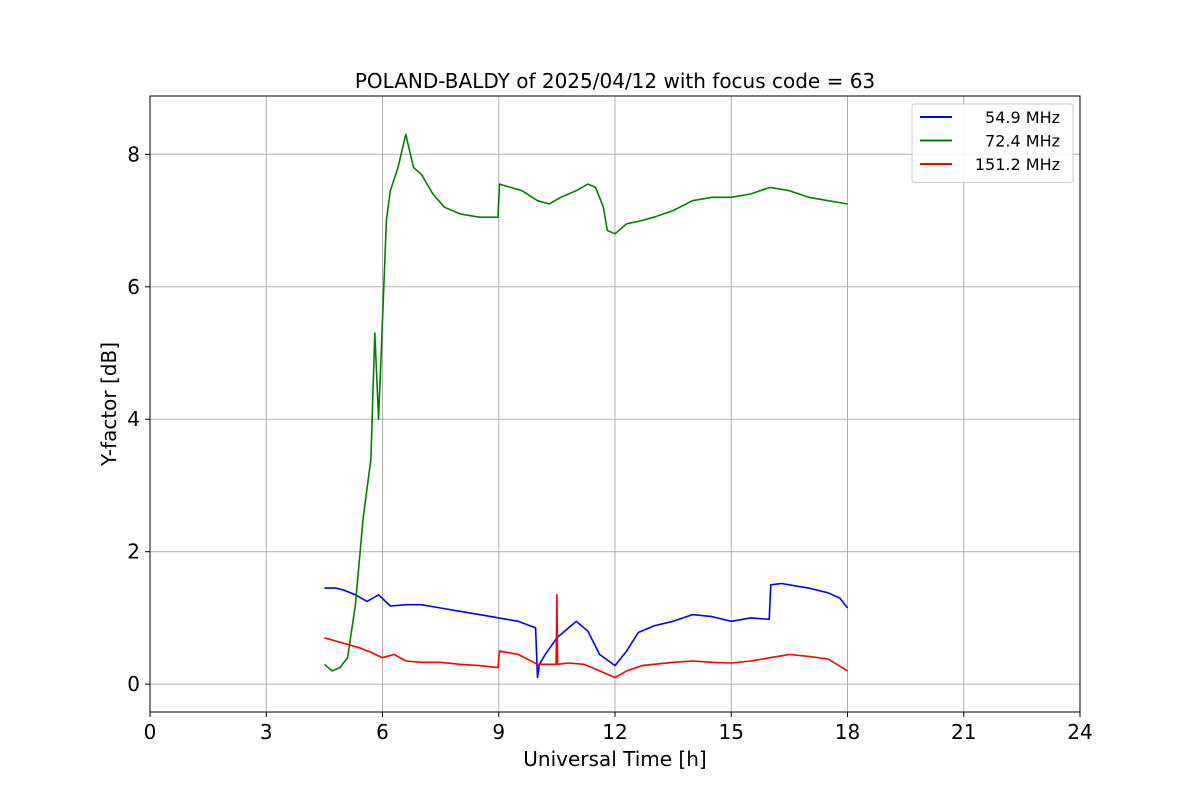 This screenshot has width=1200, height=800. What do you see at coordinates (614, 759) in the screenshot?
I see `x-axis-label: Universal Time [h]` at bounding box center [614, 759].